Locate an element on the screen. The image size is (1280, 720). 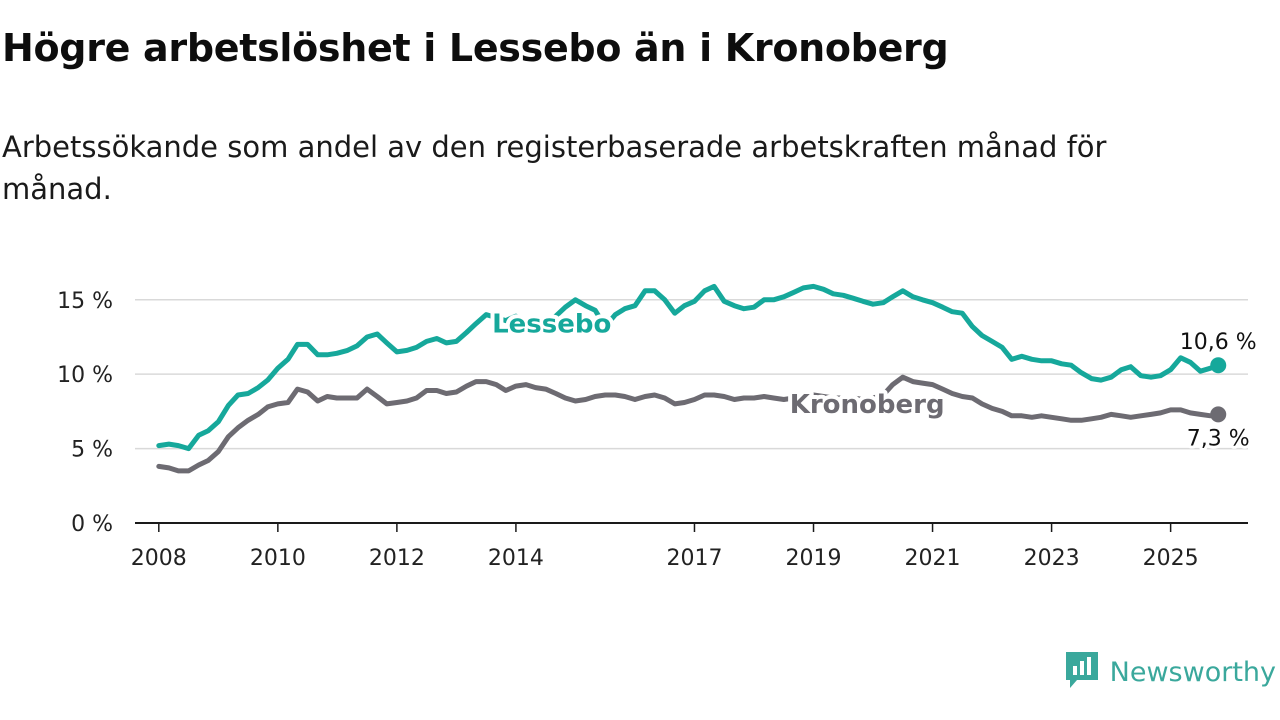
series-line-kronoberg is located at coordinates (688, 424).